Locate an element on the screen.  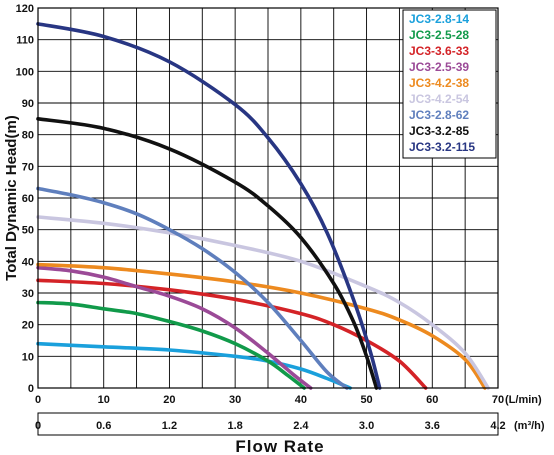
y-tick-label: 10 is located at coordinates (28, 357).